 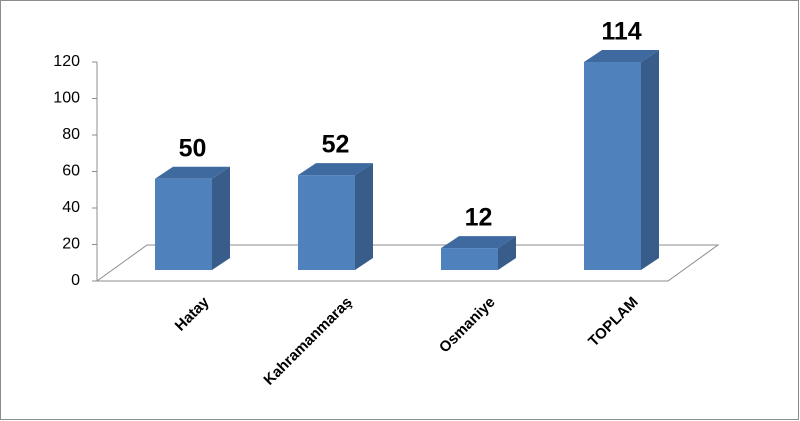 I want to click on value-label: 114, so click(x=621, y=32).